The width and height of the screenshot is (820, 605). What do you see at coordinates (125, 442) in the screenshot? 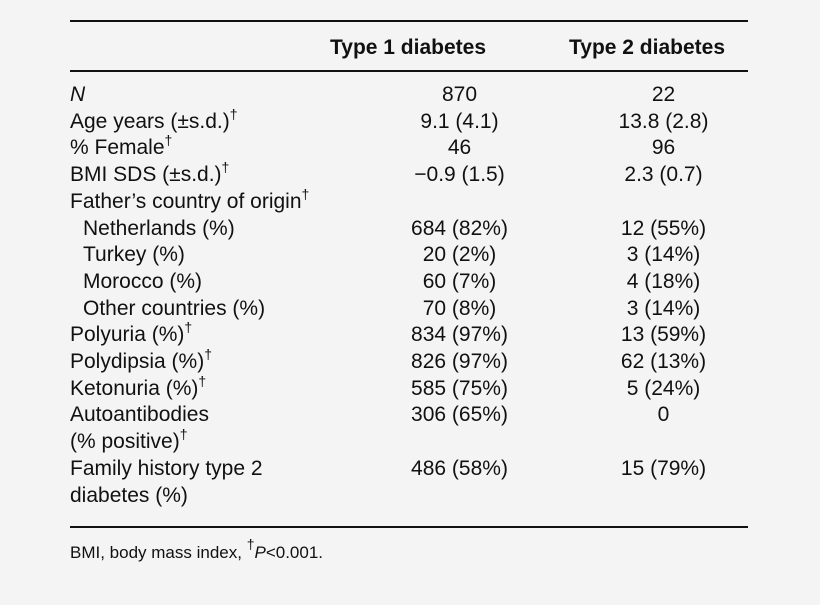
I see `row-label-text: (% positive)` at bounding box center [125, 442].